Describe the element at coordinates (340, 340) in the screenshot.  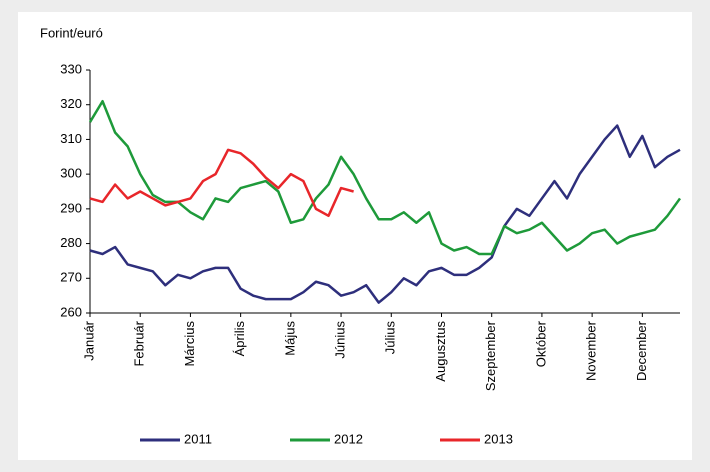
I see `x-tick-label: Június` at that location.